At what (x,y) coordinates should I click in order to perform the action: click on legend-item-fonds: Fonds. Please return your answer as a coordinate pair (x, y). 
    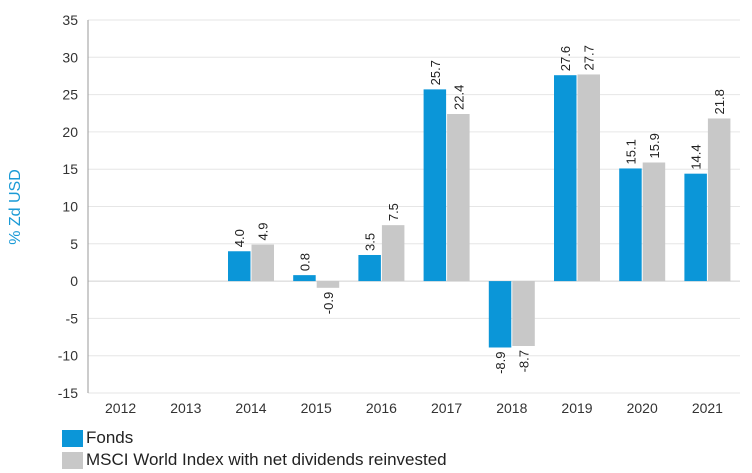
    Looking at the image, I should click on (254, 438).